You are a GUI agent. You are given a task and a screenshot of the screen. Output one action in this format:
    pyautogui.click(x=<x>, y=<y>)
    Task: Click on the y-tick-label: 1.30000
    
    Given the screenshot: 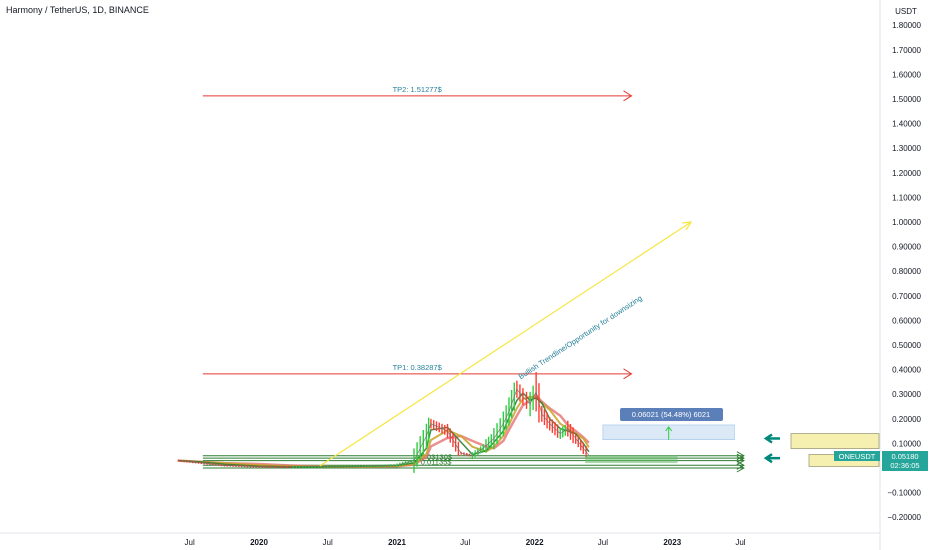 What is the action you would take?
    pyautogui.click(x=906, y=148)
    